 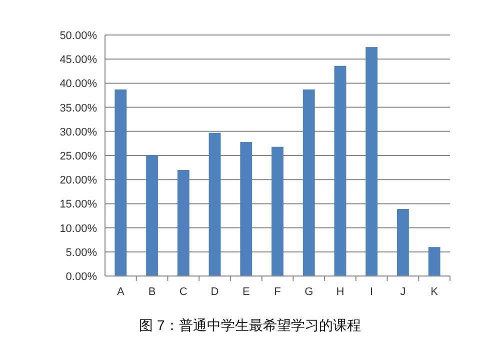 What do you see at coordinates (183, 292) in the screenshot?
I see `x-tick-label: C` at bounding box center [183, 292].